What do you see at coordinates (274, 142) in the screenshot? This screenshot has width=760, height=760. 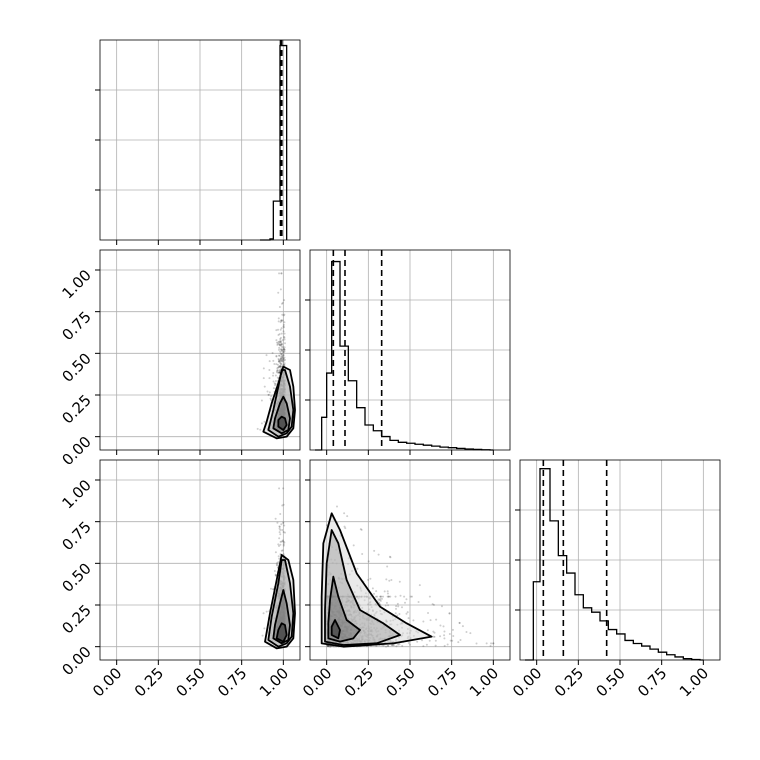 I see `histogram-step` at bounding box center [274, 142].